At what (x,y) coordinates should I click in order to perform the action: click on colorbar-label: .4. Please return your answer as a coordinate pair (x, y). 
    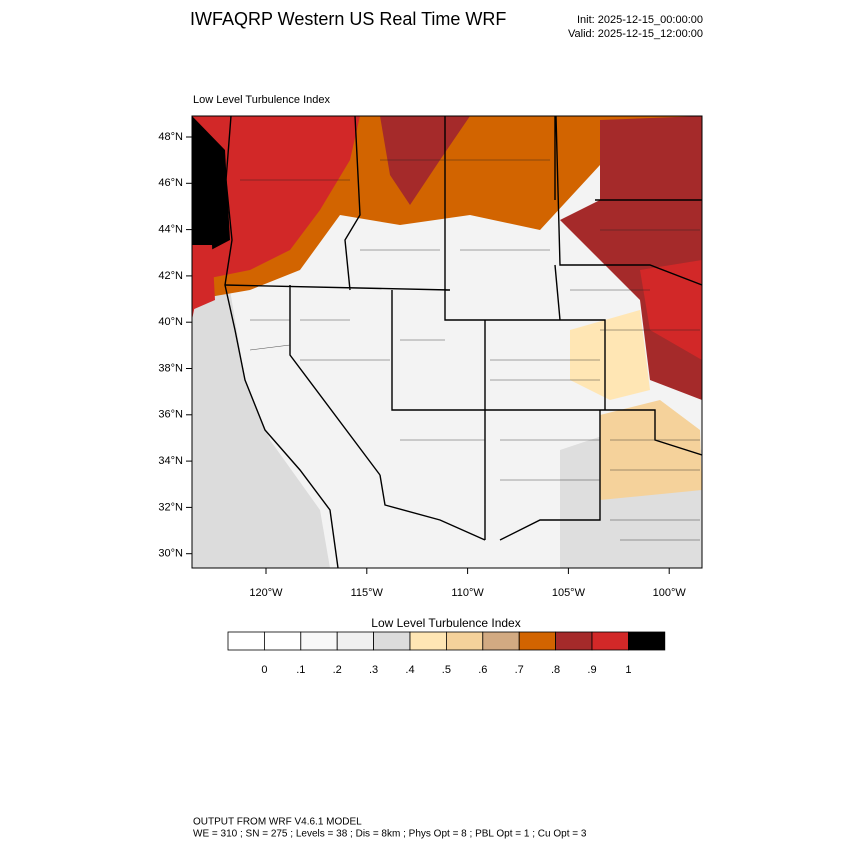
    Looking at the image, I should click on (409, 670).